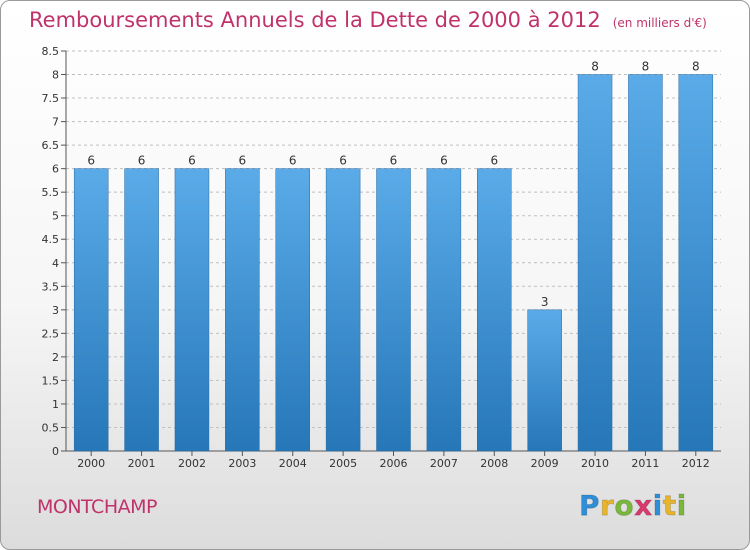 The height and width of the screenshot is (550, 750). Describe the element at coordinates (659, 23) in the screenshot. I see `chart-unit-label: (en milliers d'€)` at that location.